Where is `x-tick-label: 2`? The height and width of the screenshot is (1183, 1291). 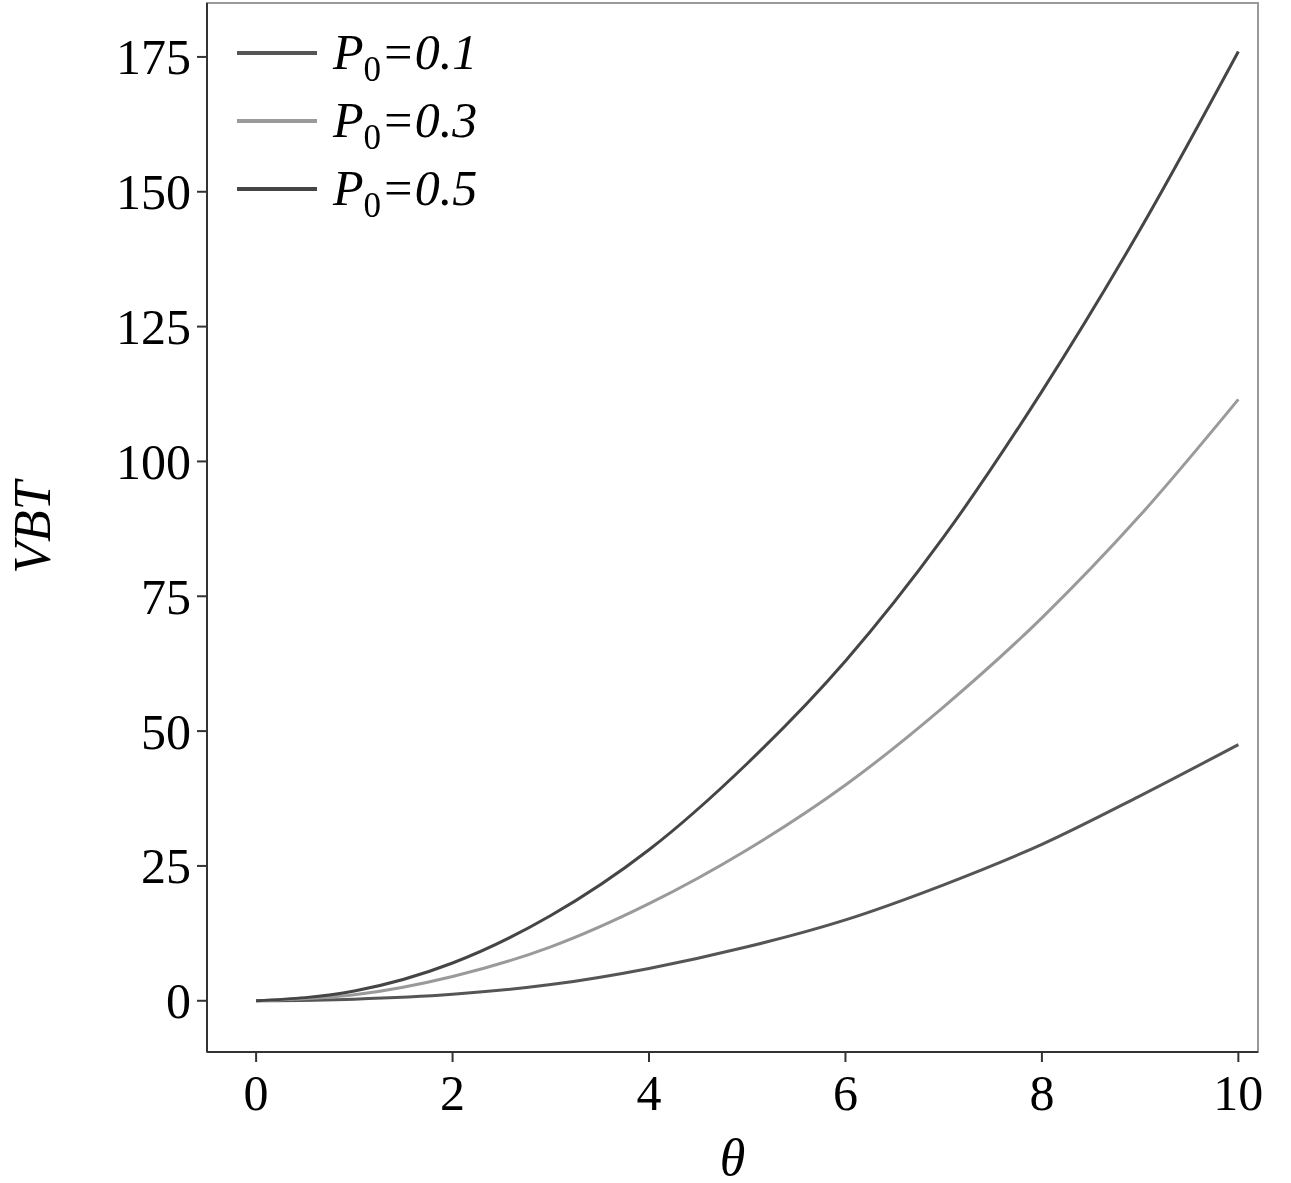 x-tick-label: 2 is located at coordinates (453, 1093).